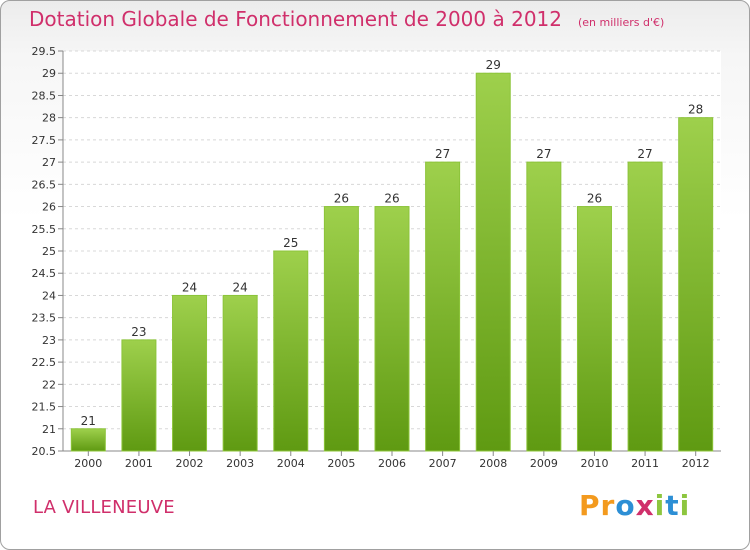 Image resolution: width=750 pixels, height=550 pixels. I want to click on x-tick-label: 2003, so click(240, 463).